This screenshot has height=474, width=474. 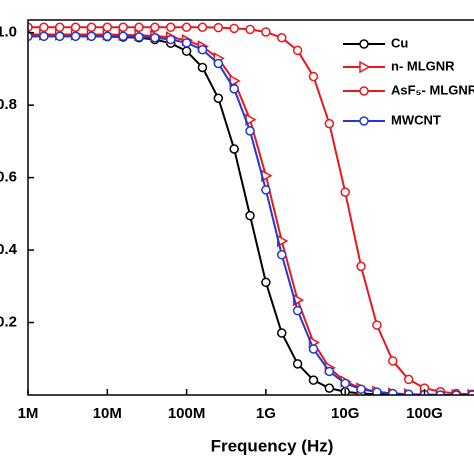 I want to click on legend-label: n- MLGNR, so click(x=423, y=65).